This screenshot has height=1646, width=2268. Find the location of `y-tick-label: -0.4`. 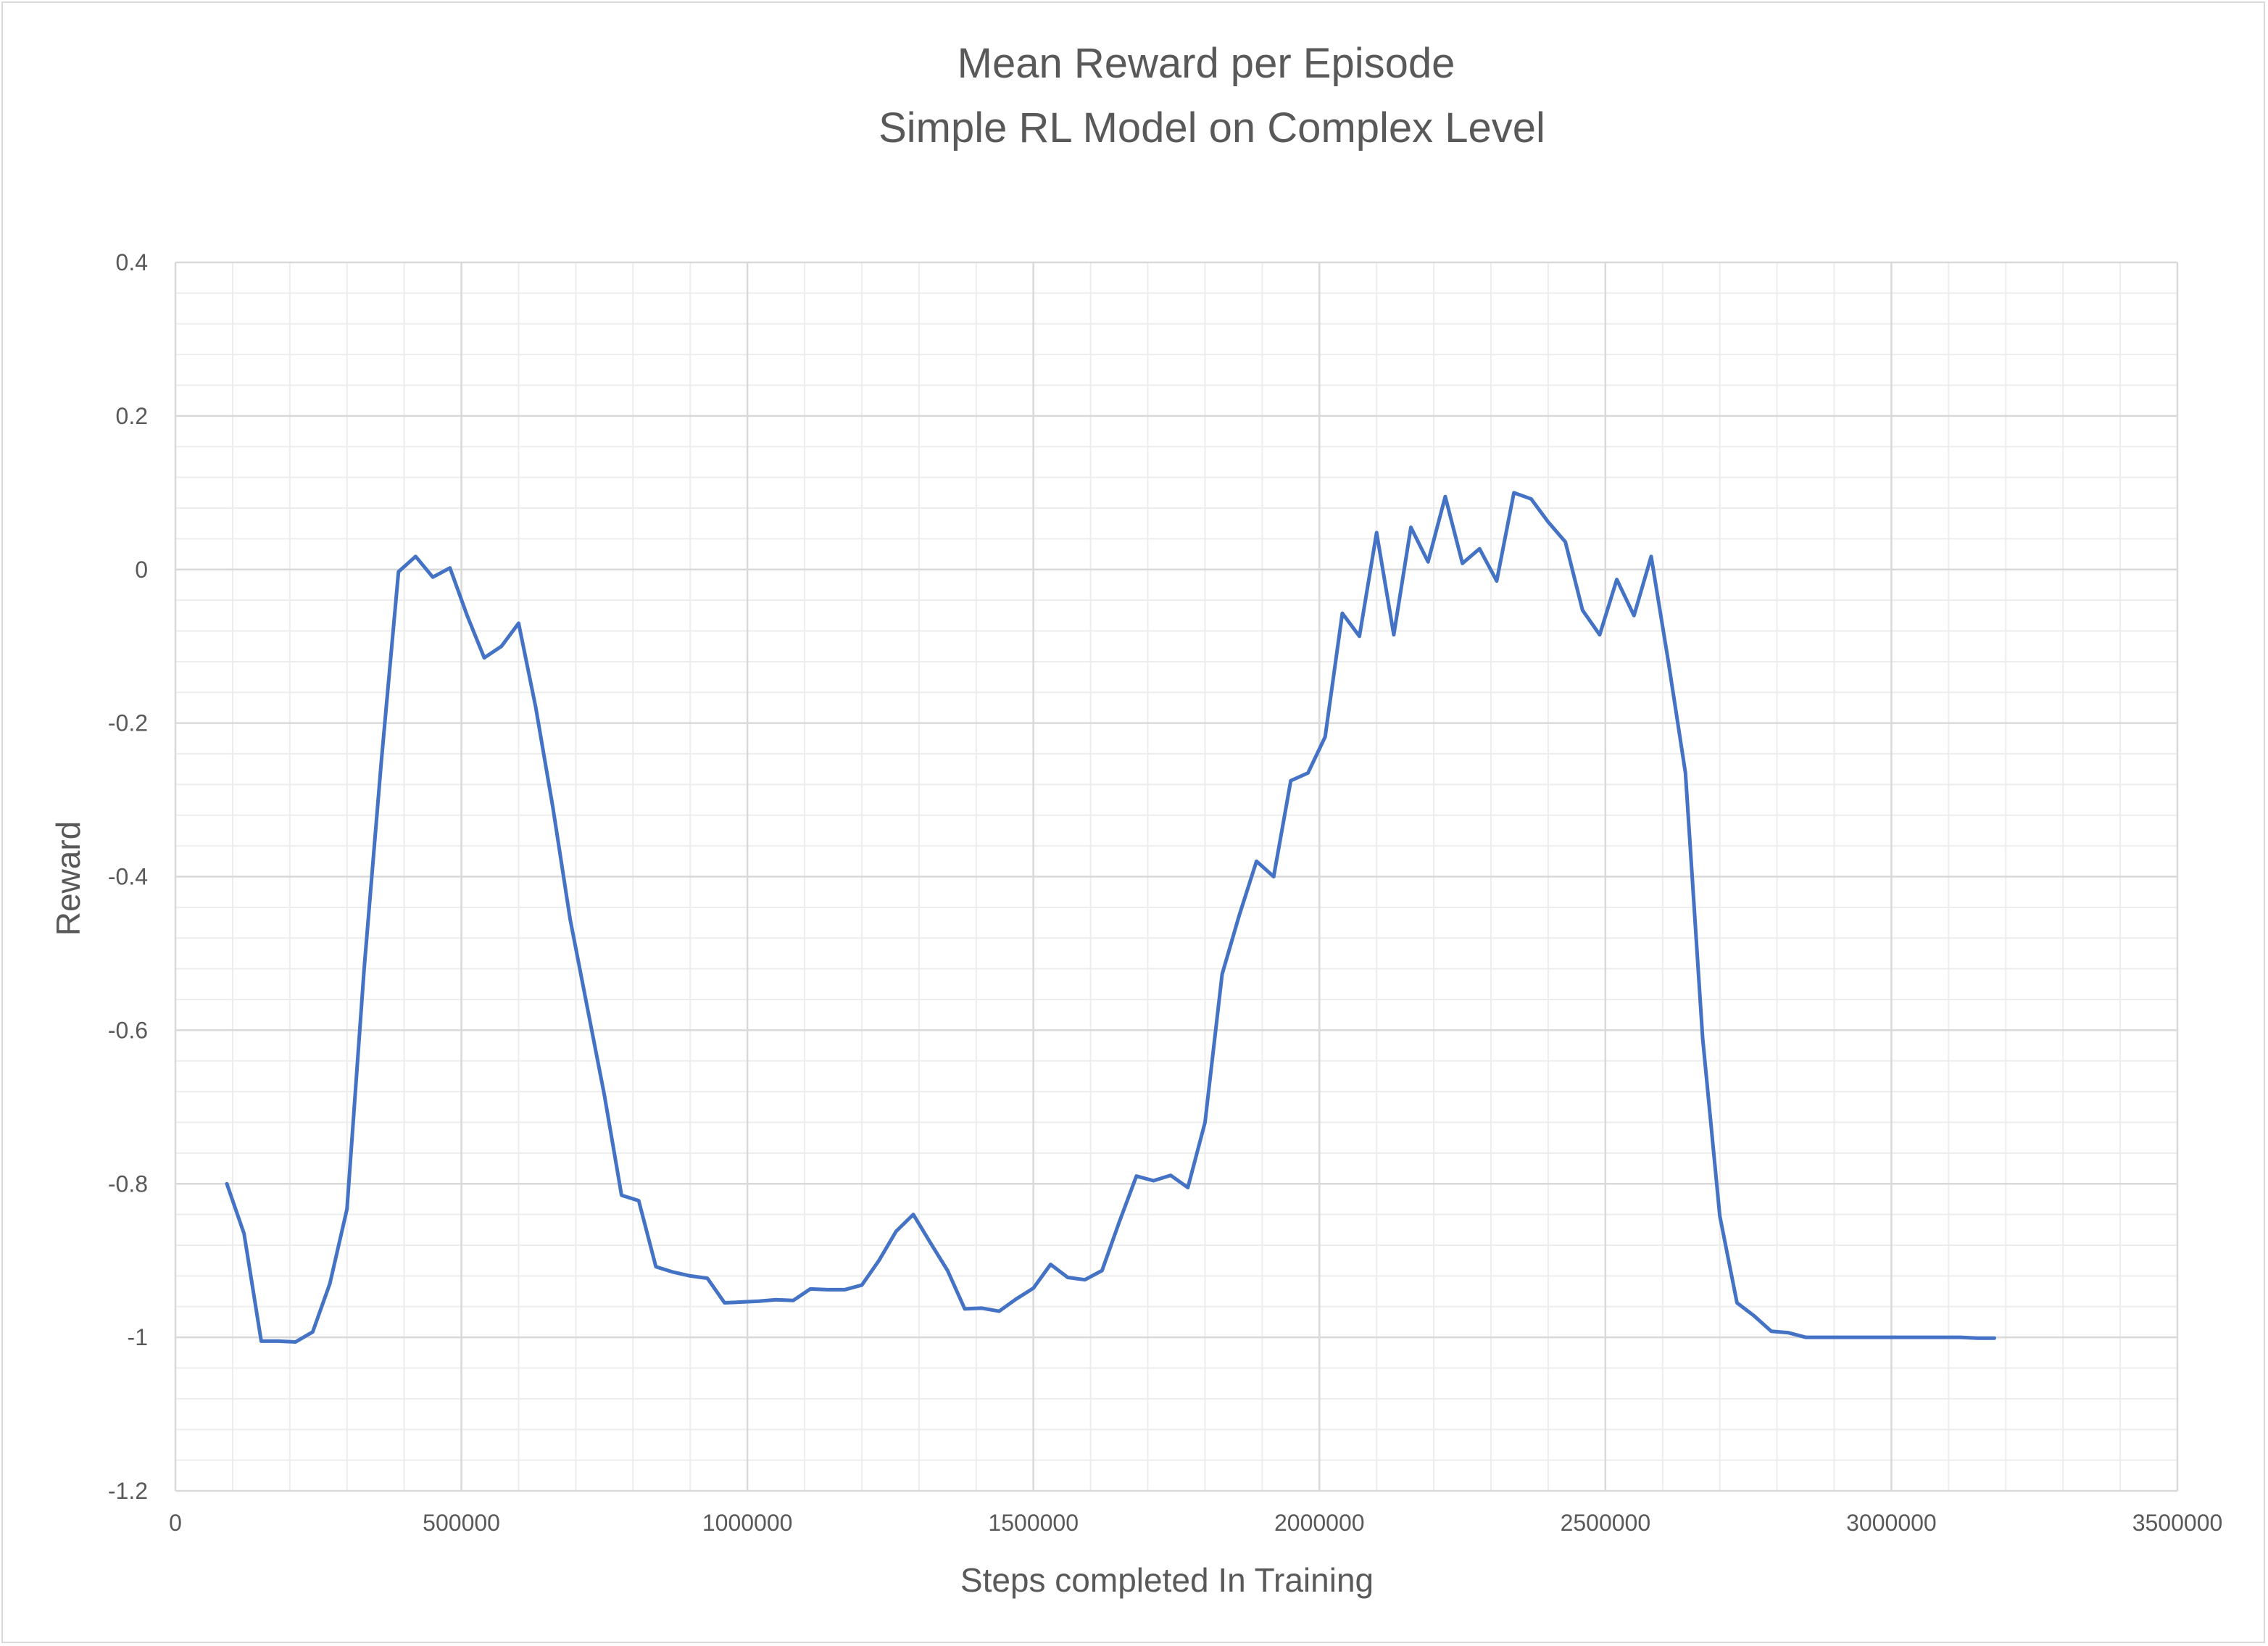

y-tick-label: -0.4 is located at coordinates (128, 877).